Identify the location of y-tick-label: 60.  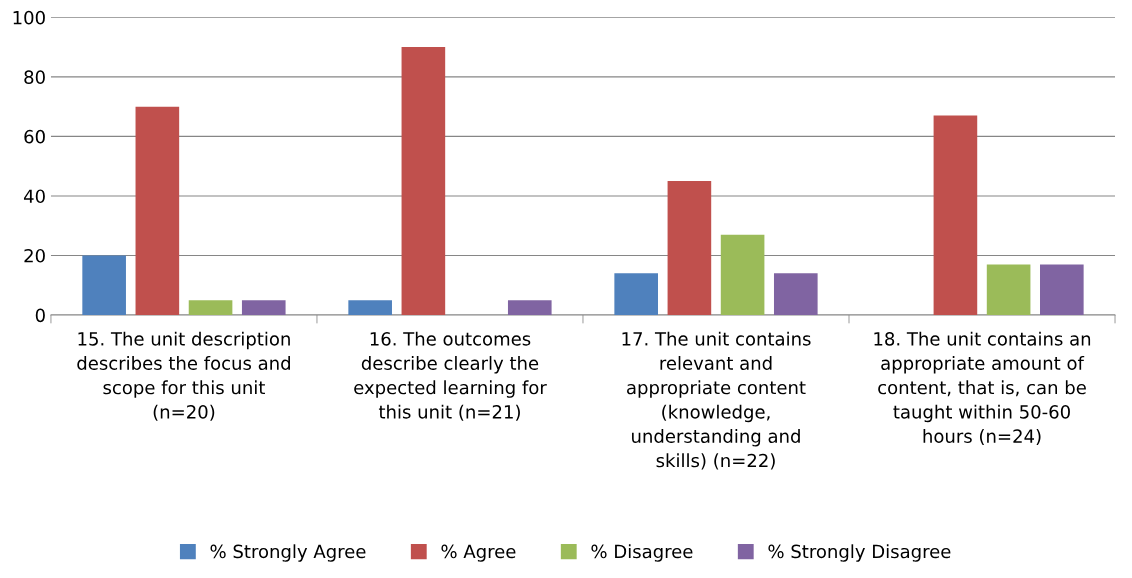
(34, 136).